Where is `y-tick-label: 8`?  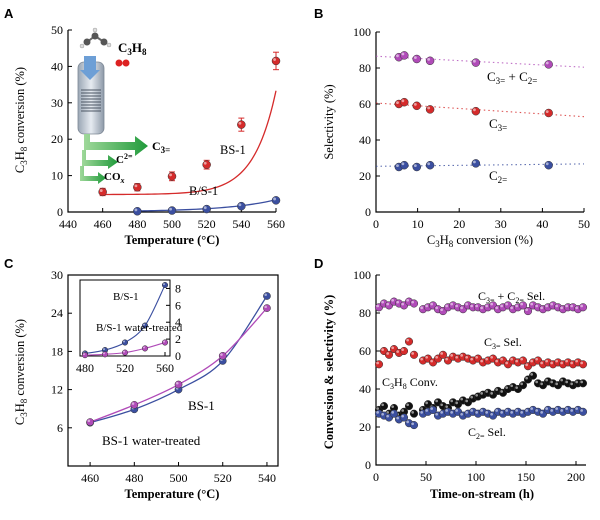
y-tick-label: 8 is located at coordinates (178, 288).